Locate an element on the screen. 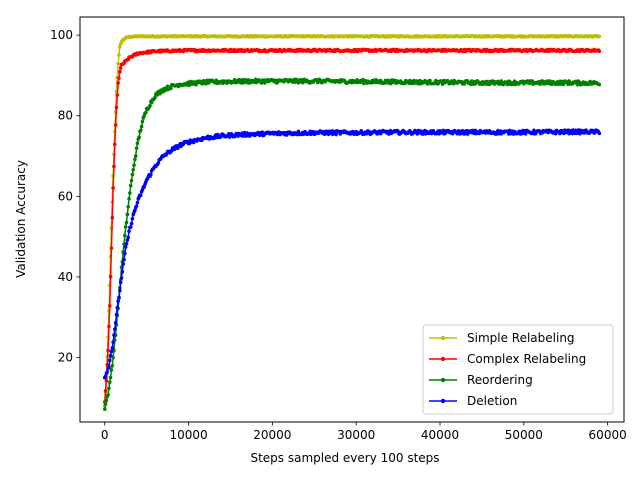  x-tick-label: 0 is located at coordinates (105, 435).